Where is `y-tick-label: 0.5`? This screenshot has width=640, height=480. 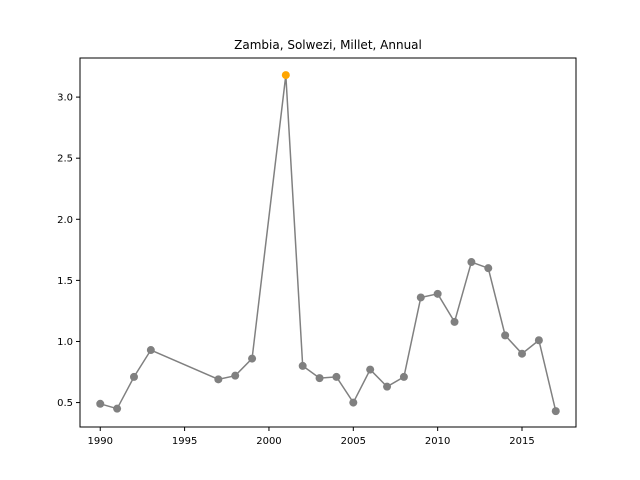
y-tick-label: 0.5 is located at coordinates (65, 403).